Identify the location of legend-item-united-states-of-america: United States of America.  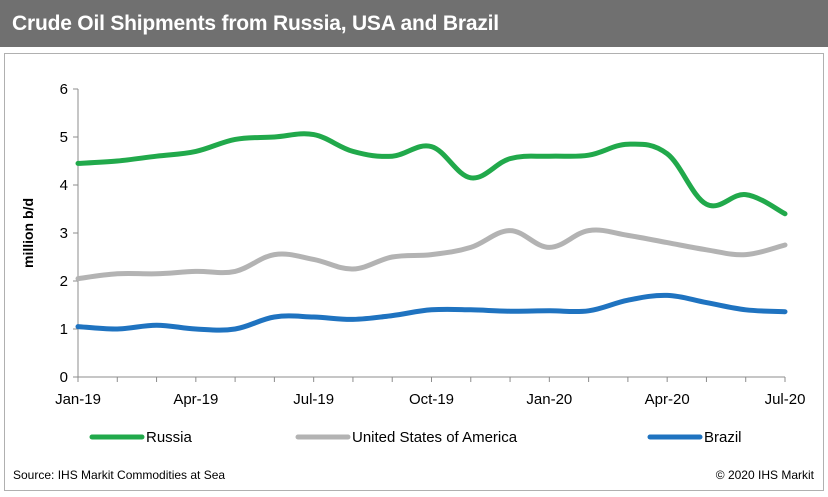
(406, 437).